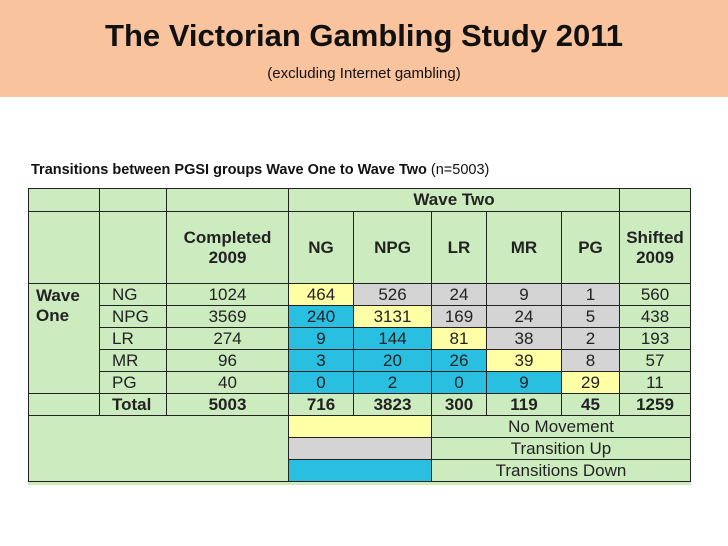 Image resolution: width=728 pixels, height=546 pixels. What do you see at coordinates (655, 200) in the screenshot?
I see `shifted-header-top` at bounding box center [655, 200].